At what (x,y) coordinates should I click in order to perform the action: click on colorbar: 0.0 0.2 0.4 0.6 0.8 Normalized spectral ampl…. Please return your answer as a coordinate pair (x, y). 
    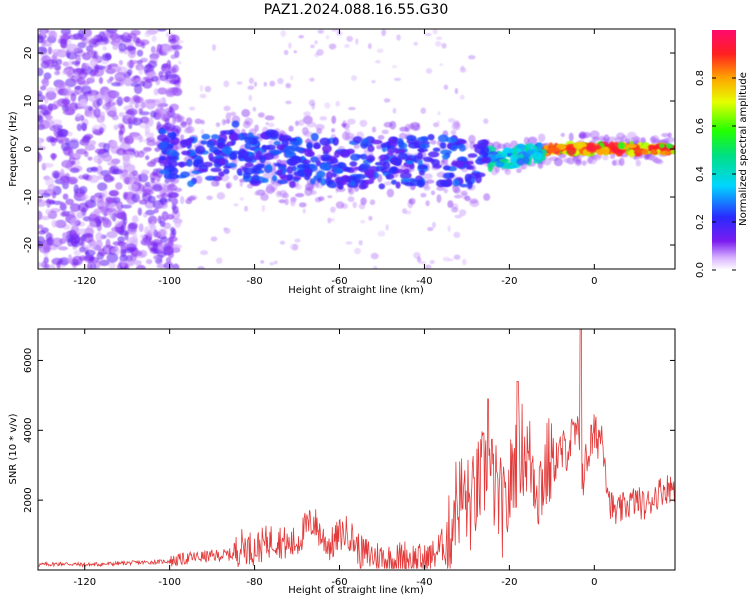
    Looking at the image, I should click on (722, 154).